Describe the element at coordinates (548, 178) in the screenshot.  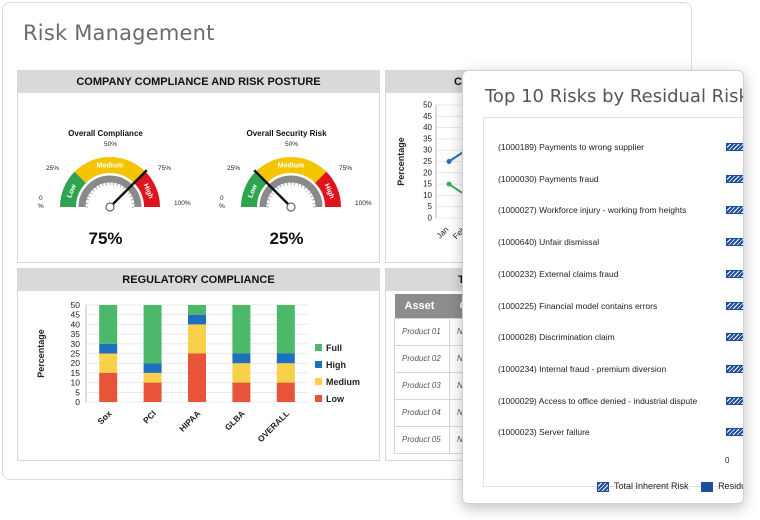
I see `risk-label: (1000030) Payments fraud` at that location.